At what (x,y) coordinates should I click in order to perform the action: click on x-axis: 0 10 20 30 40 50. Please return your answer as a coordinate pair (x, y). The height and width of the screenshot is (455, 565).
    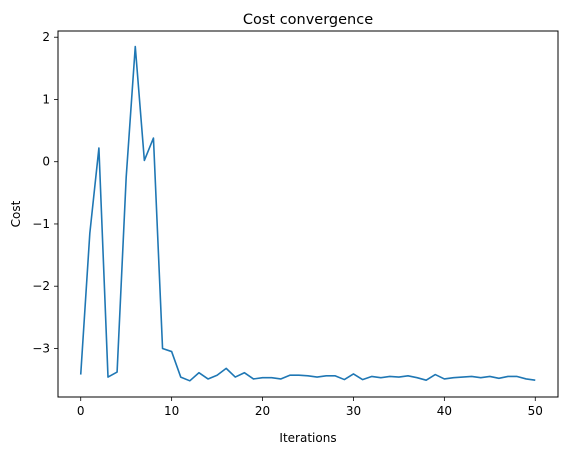
    Looking at the image, I should click on (310, 407).